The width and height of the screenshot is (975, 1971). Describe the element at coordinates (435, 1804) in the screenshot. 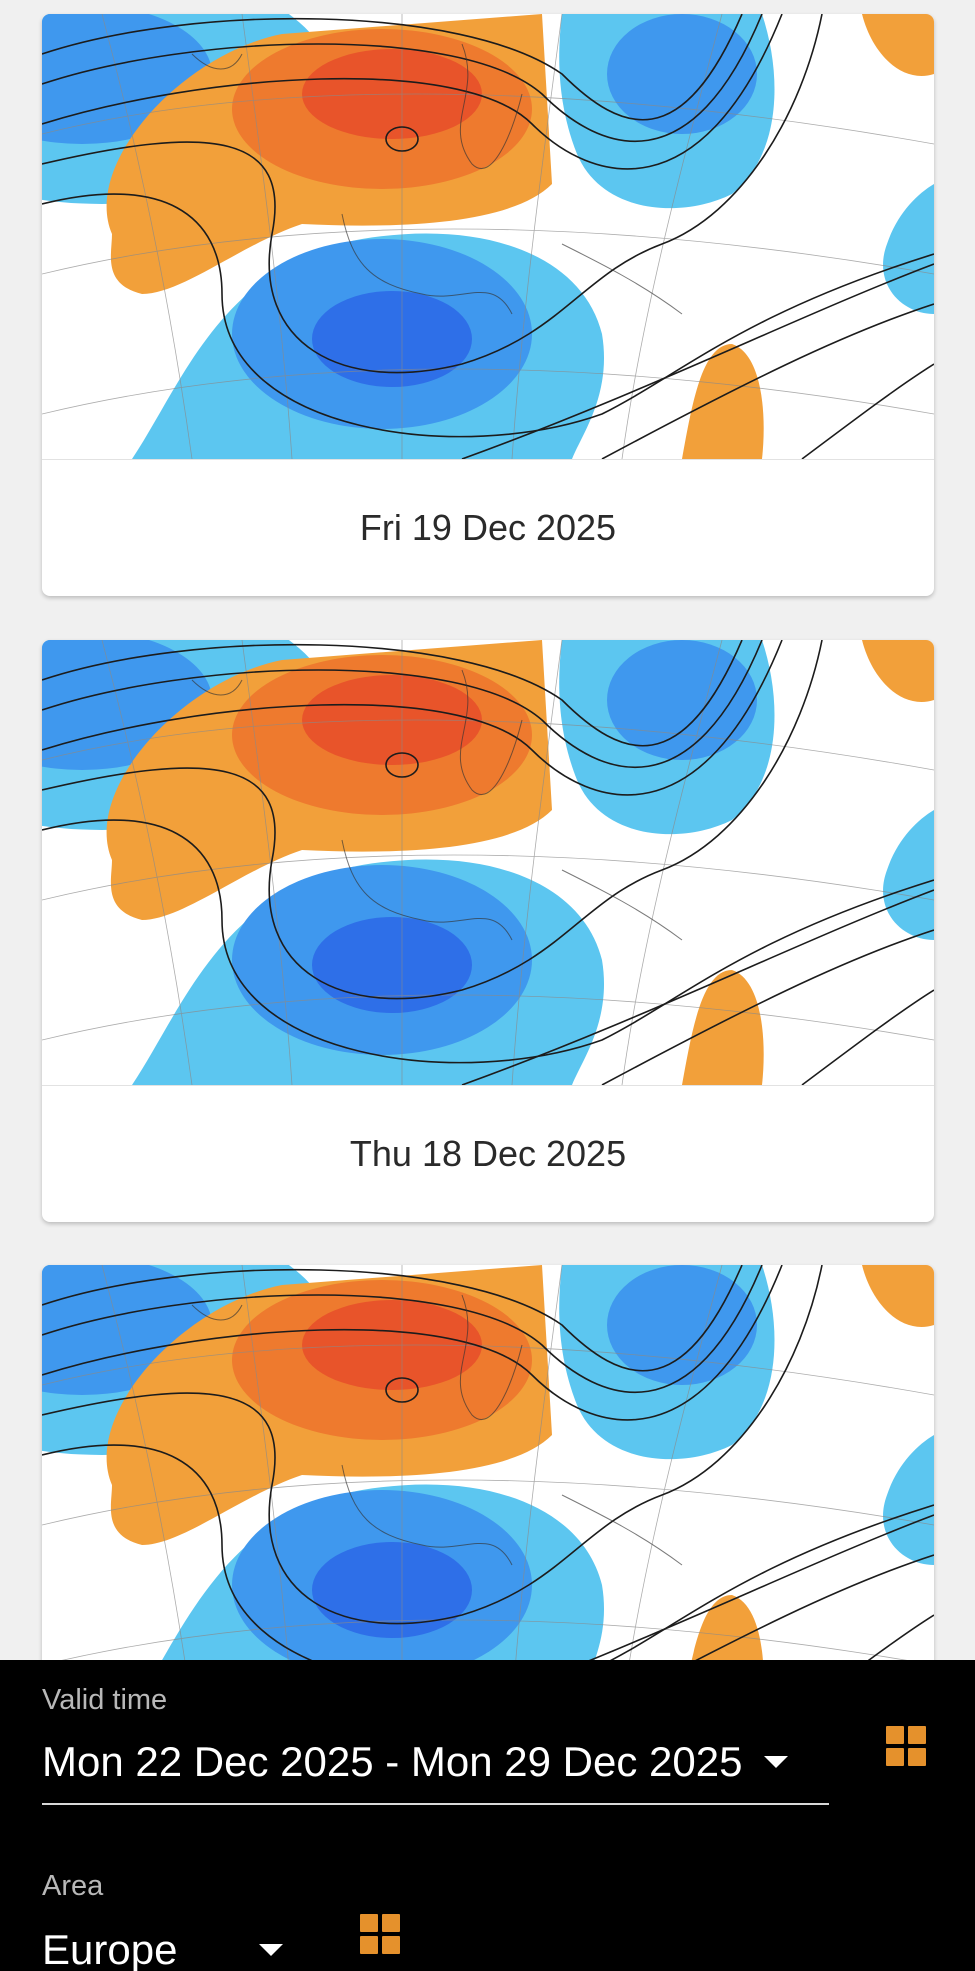

I see `valid-time-underline` at that location.